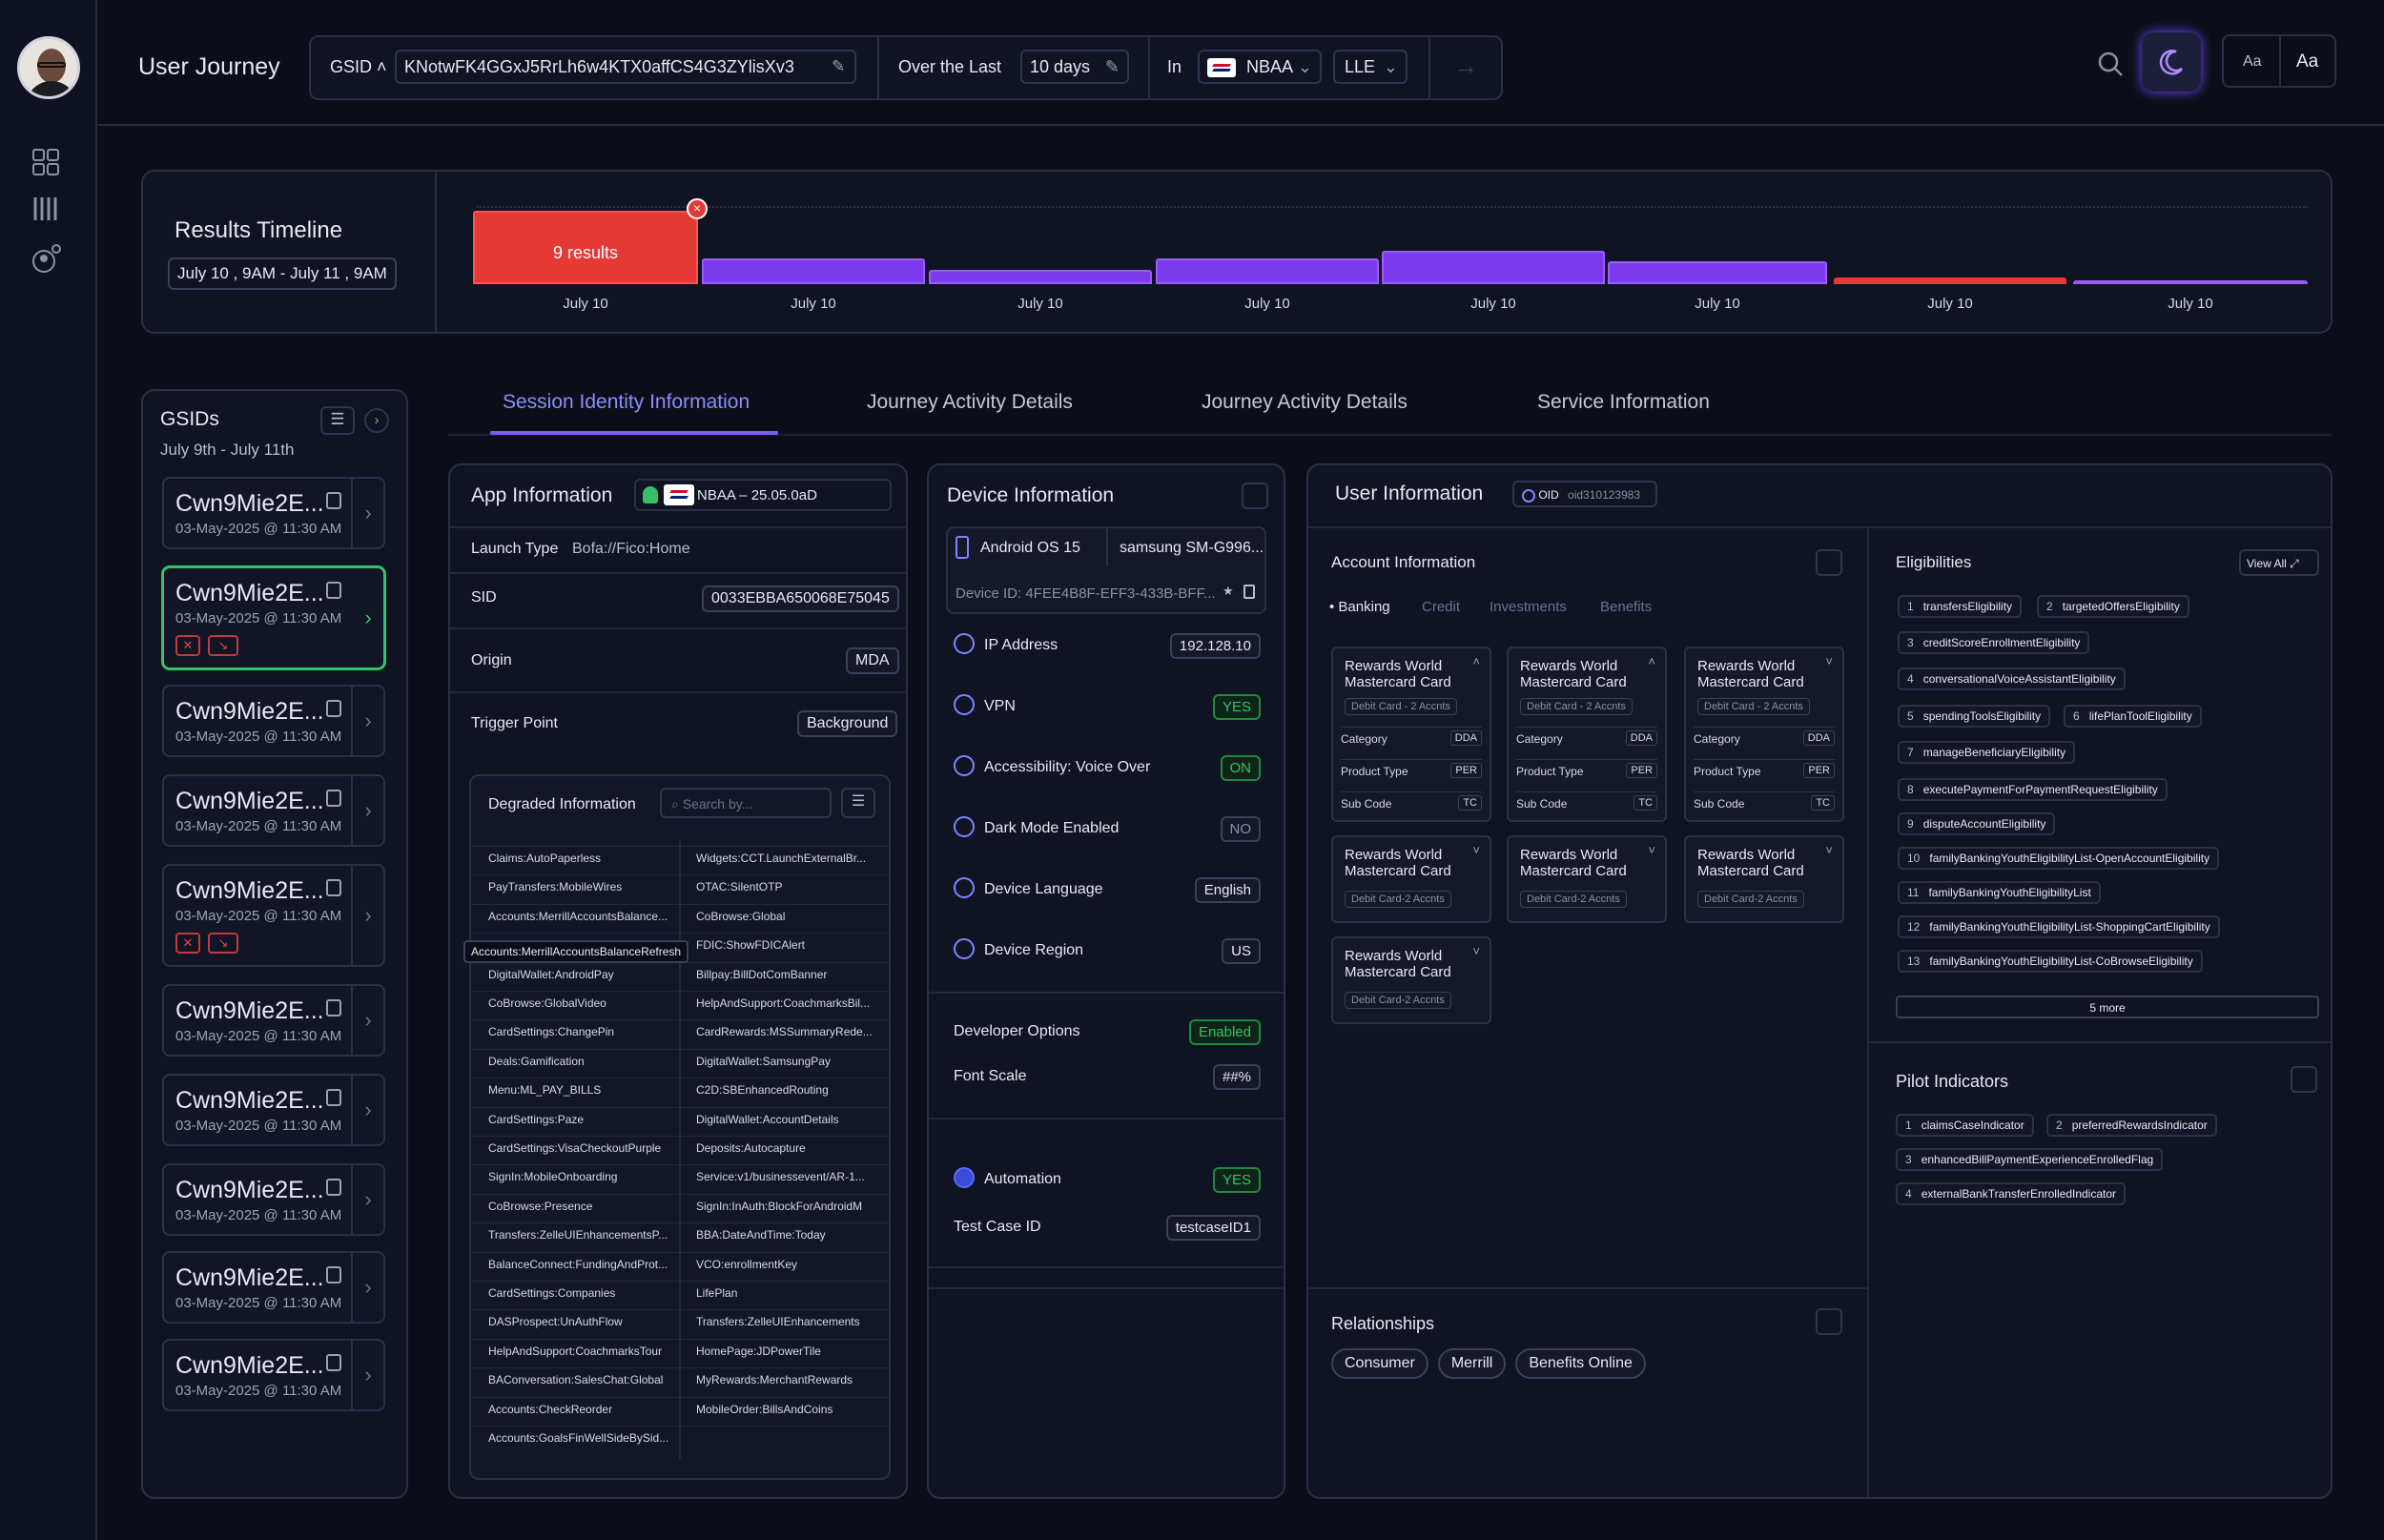  I want to click on gsid-input: KNotwFK4GGxJ5RrLh6w4KTX0affCS4G3ZYlisXv3, so click(625, 67).